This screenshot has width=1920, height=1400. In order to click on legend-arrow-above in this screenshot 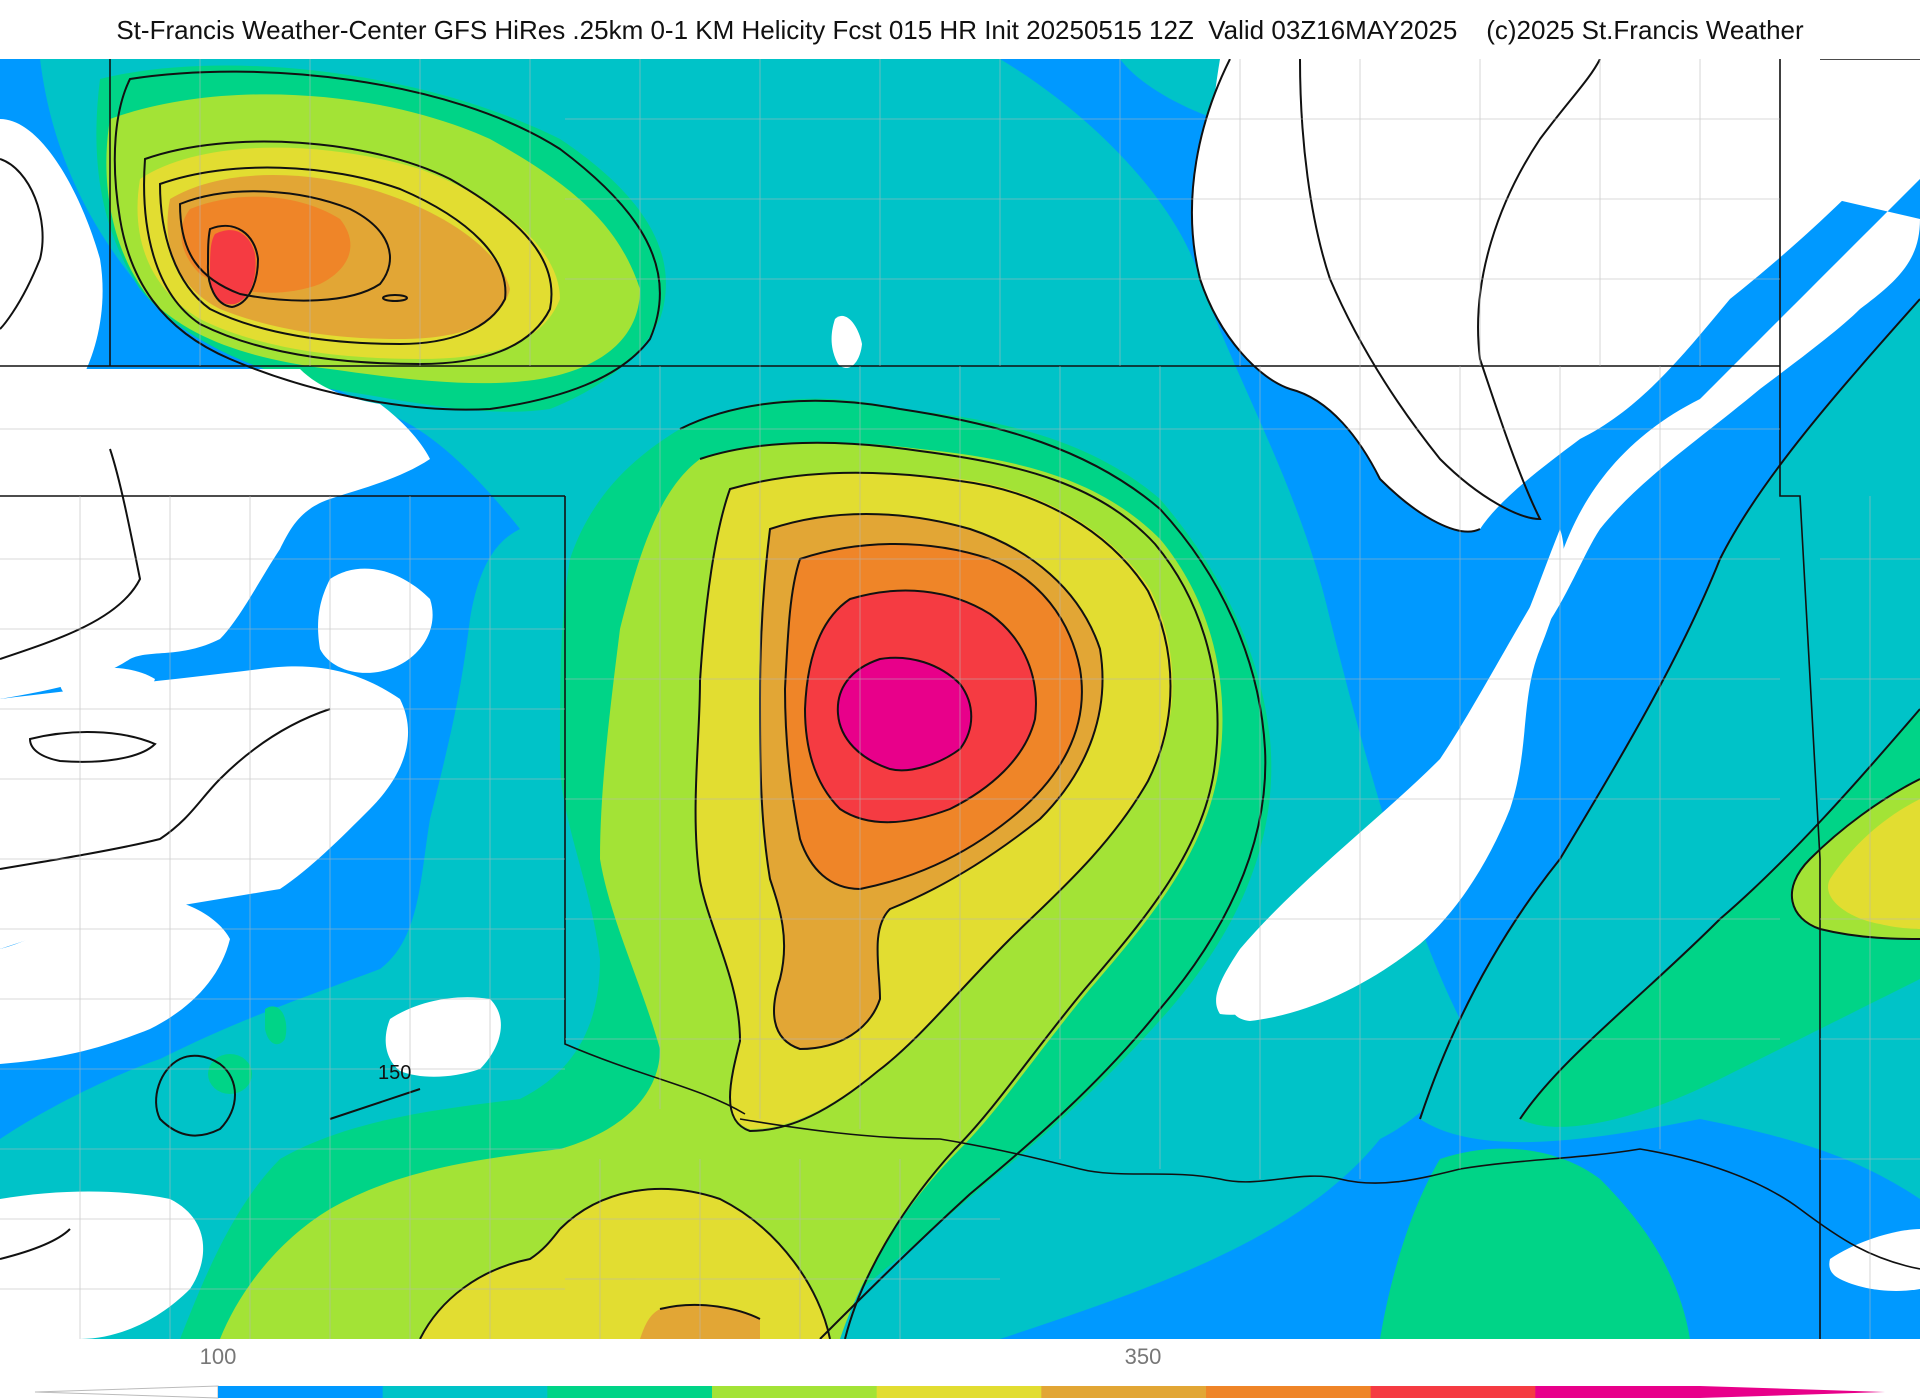, I will do `click(1792, 1392)`.